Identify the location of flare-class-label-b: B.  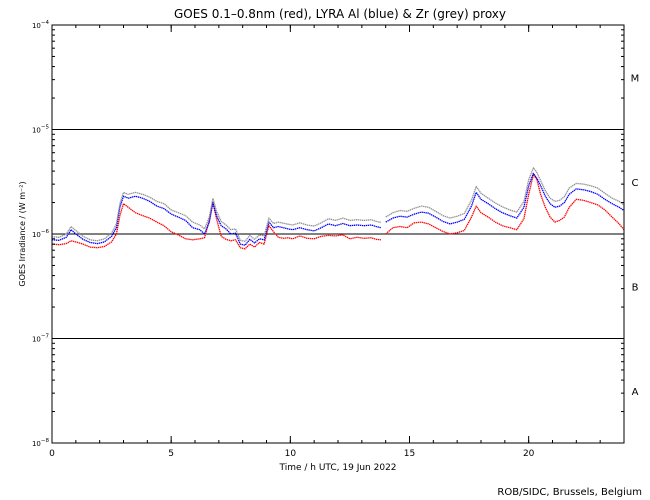
(635, 287).